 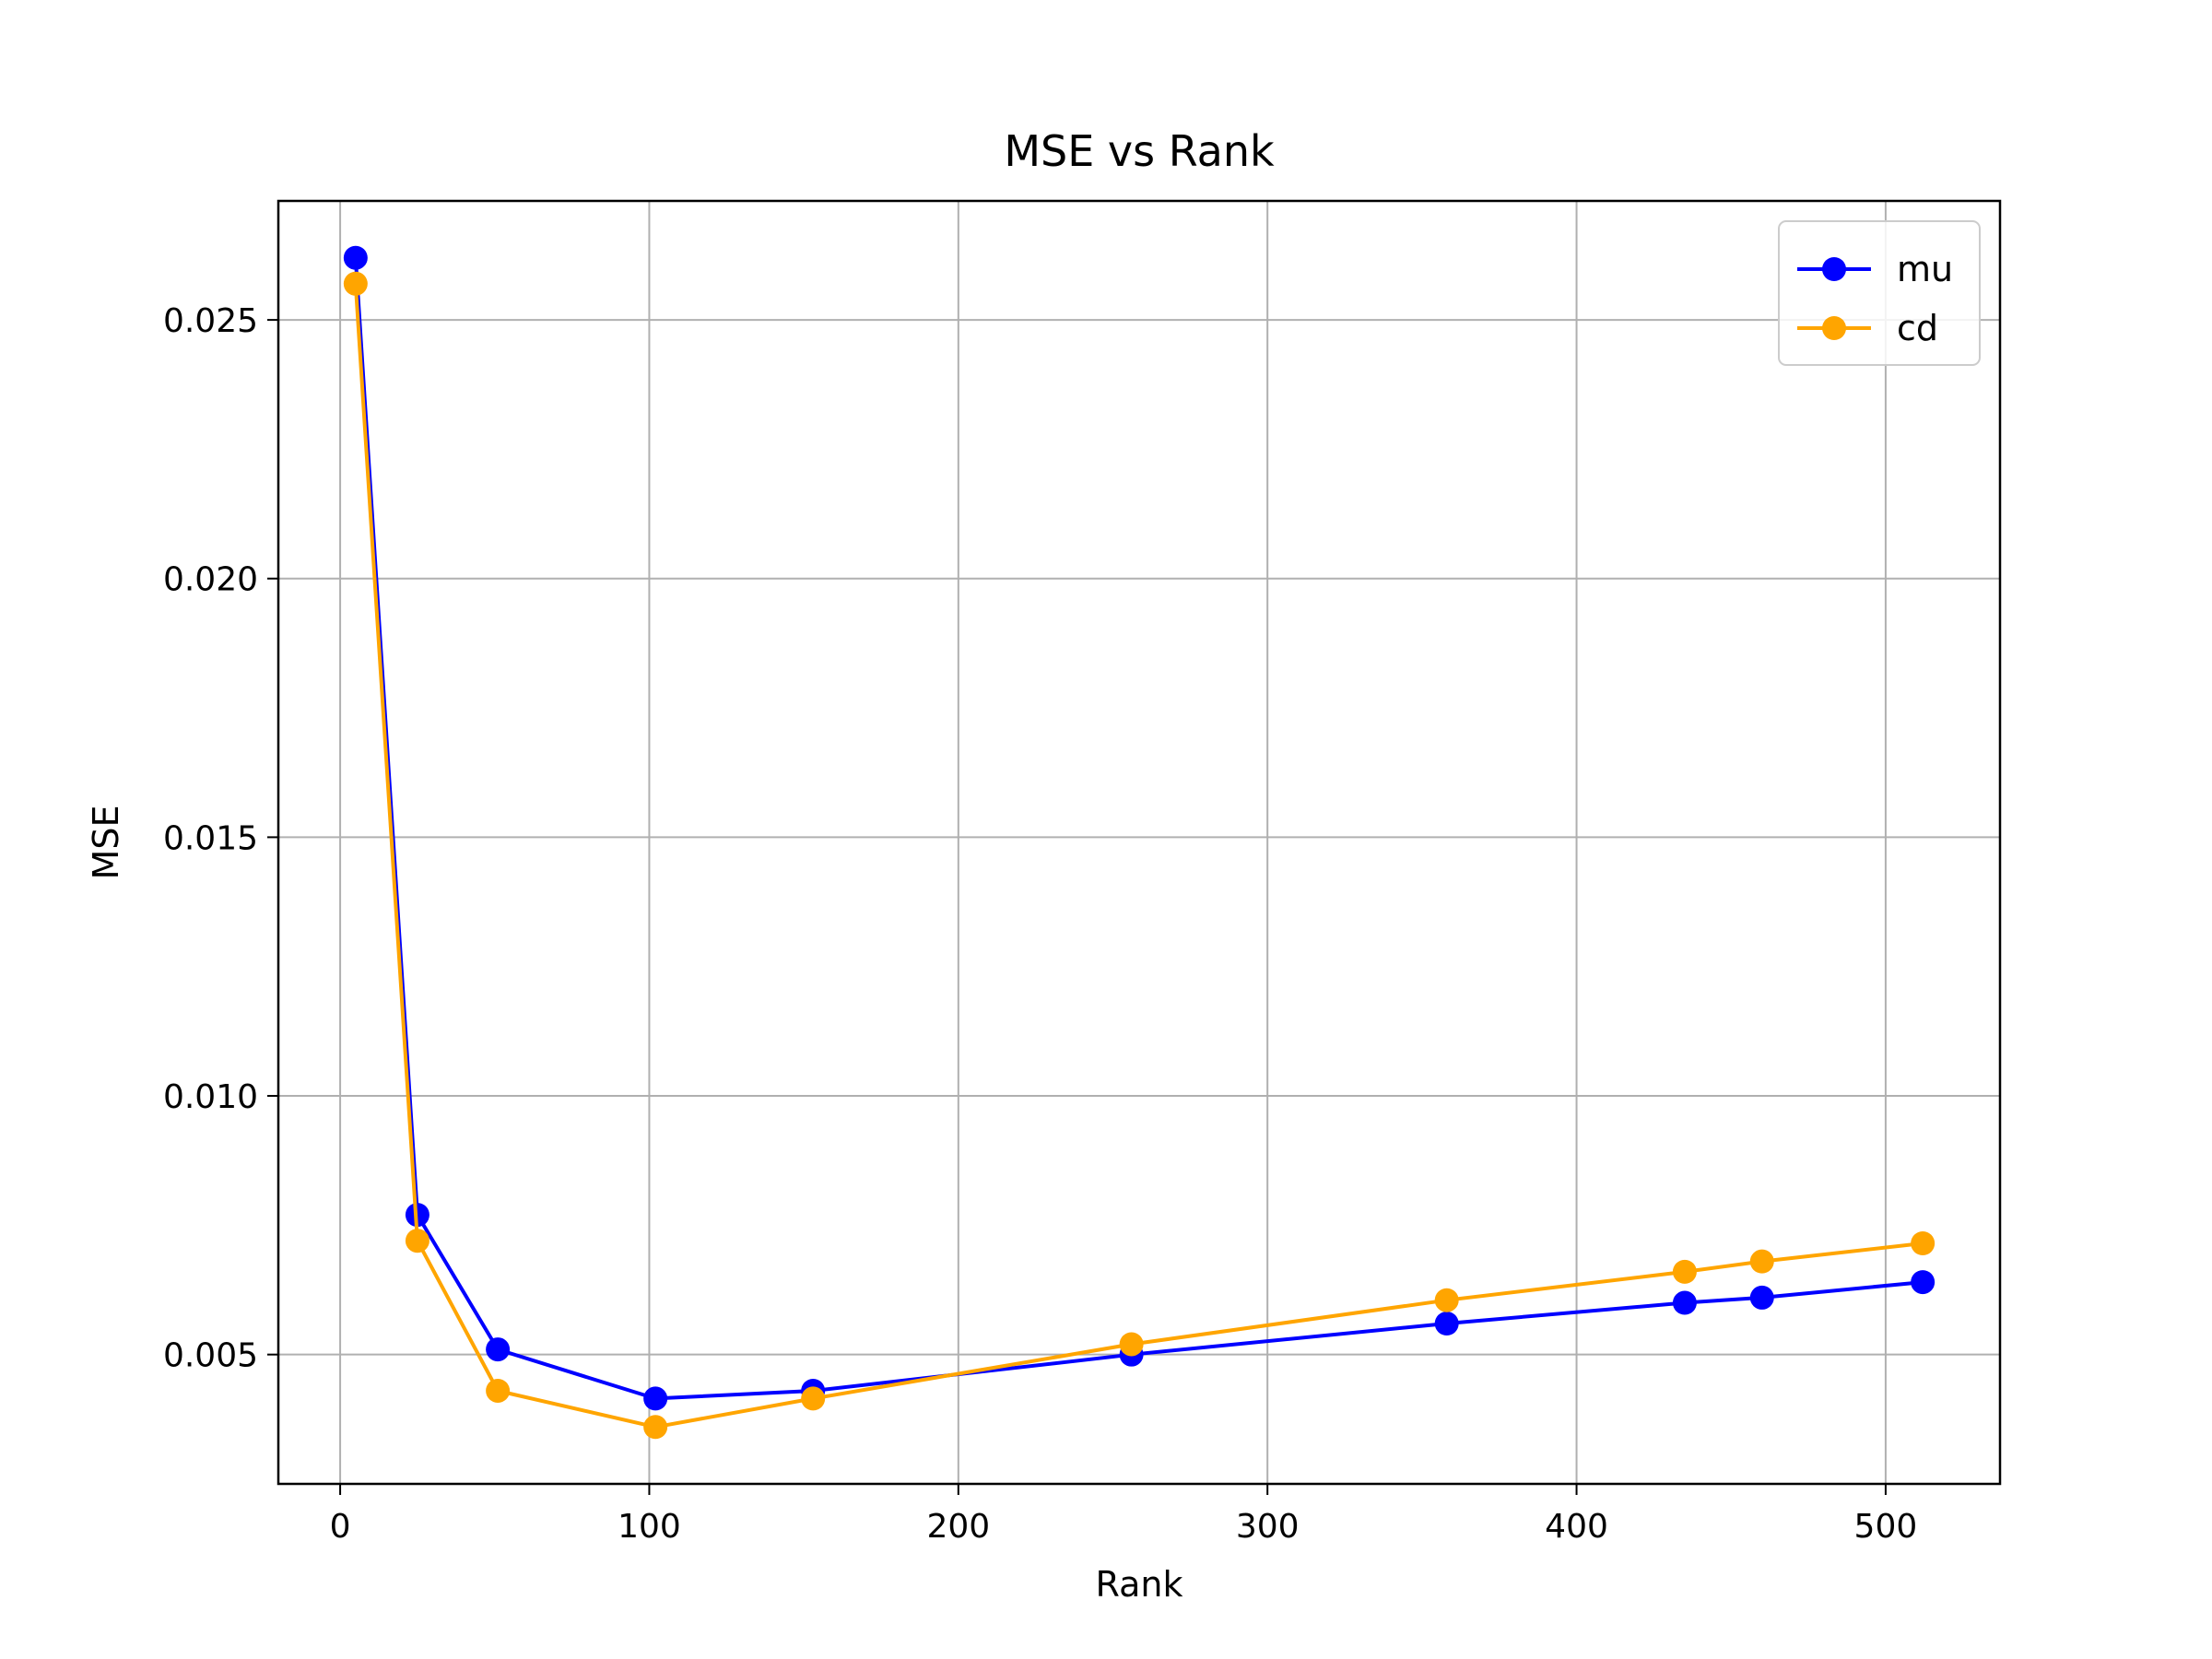 What do you see at coordinates (1139, 151) in the screenshot?
I see `chart-title: MSE vs Rank` at bounding box center [1139, 151].